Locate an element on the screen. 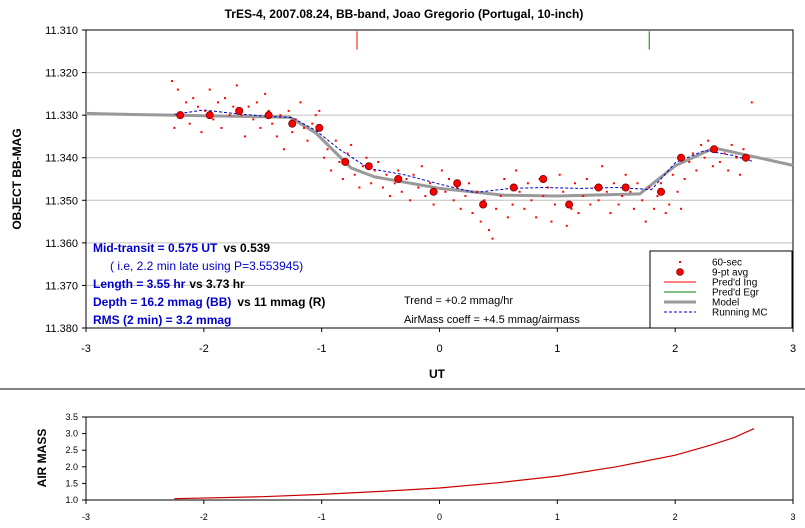 The image size is (805, 528). airmass-x-tick-label: -2 is located at coordinates (204, 517).